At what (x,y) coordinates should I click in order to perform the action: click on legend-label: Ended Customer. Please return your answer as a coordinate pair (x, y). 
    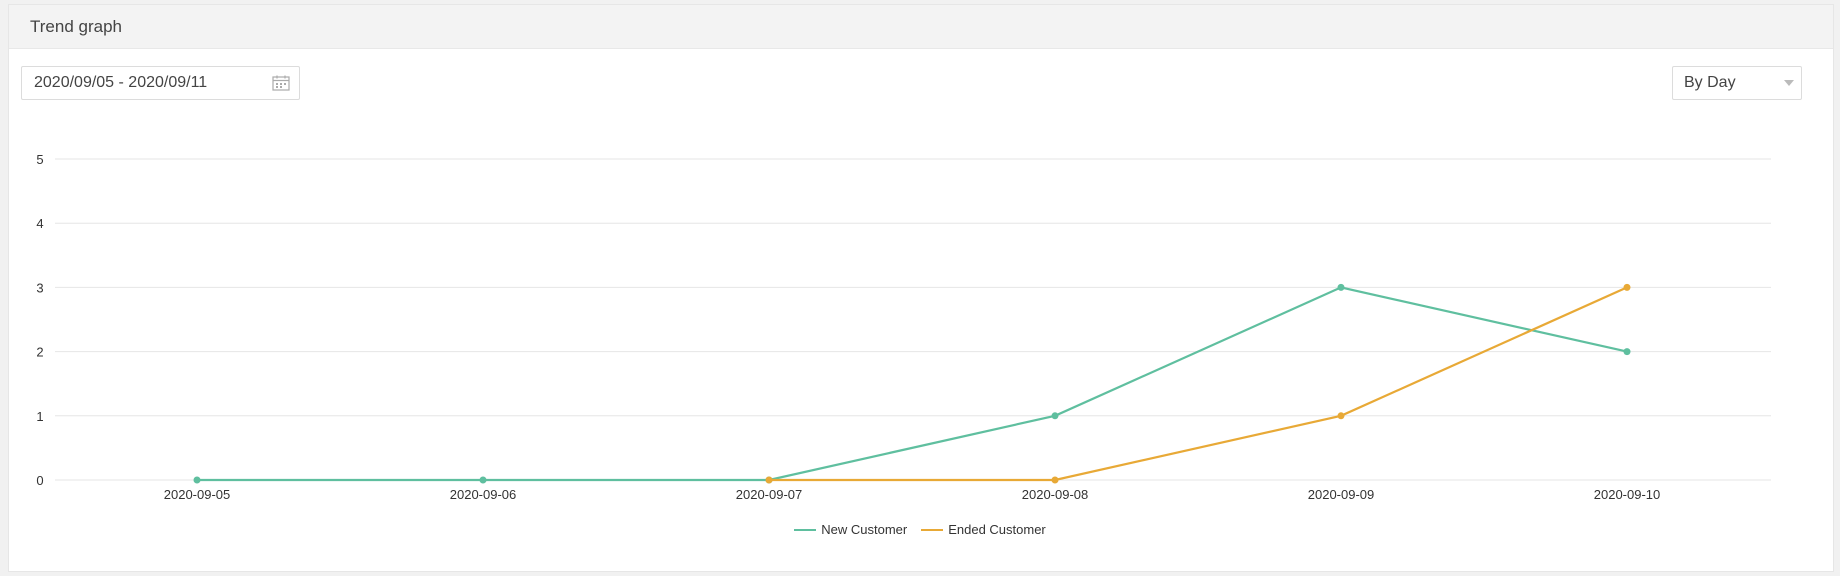
    Looking at the image, I should click on (997, 529).